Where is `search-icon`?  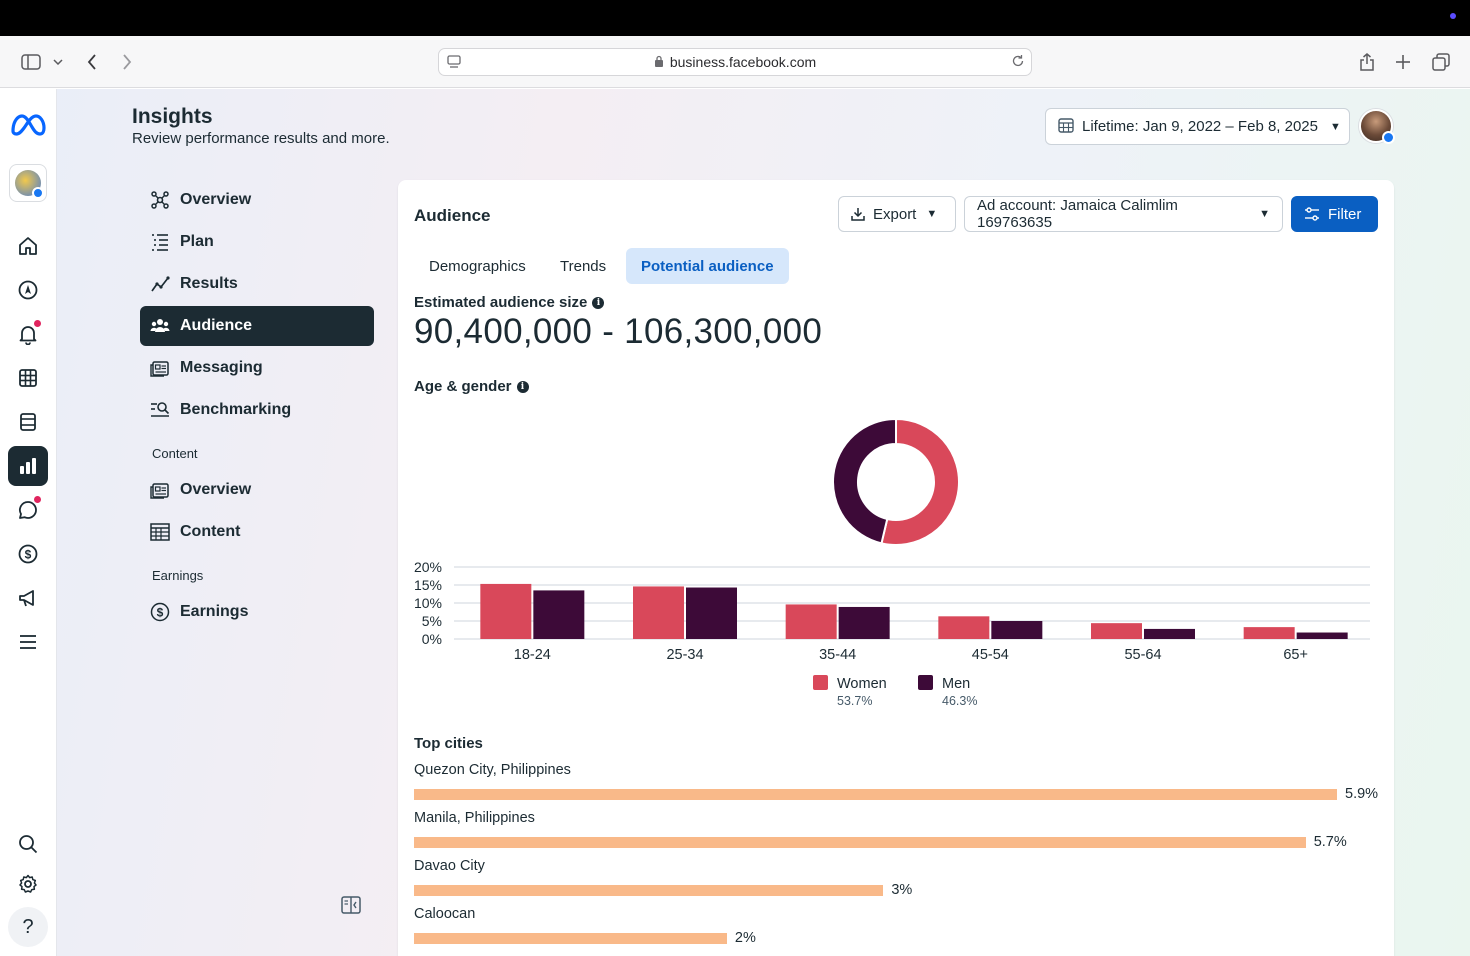
search-icon is located at coordinates (28, 844).